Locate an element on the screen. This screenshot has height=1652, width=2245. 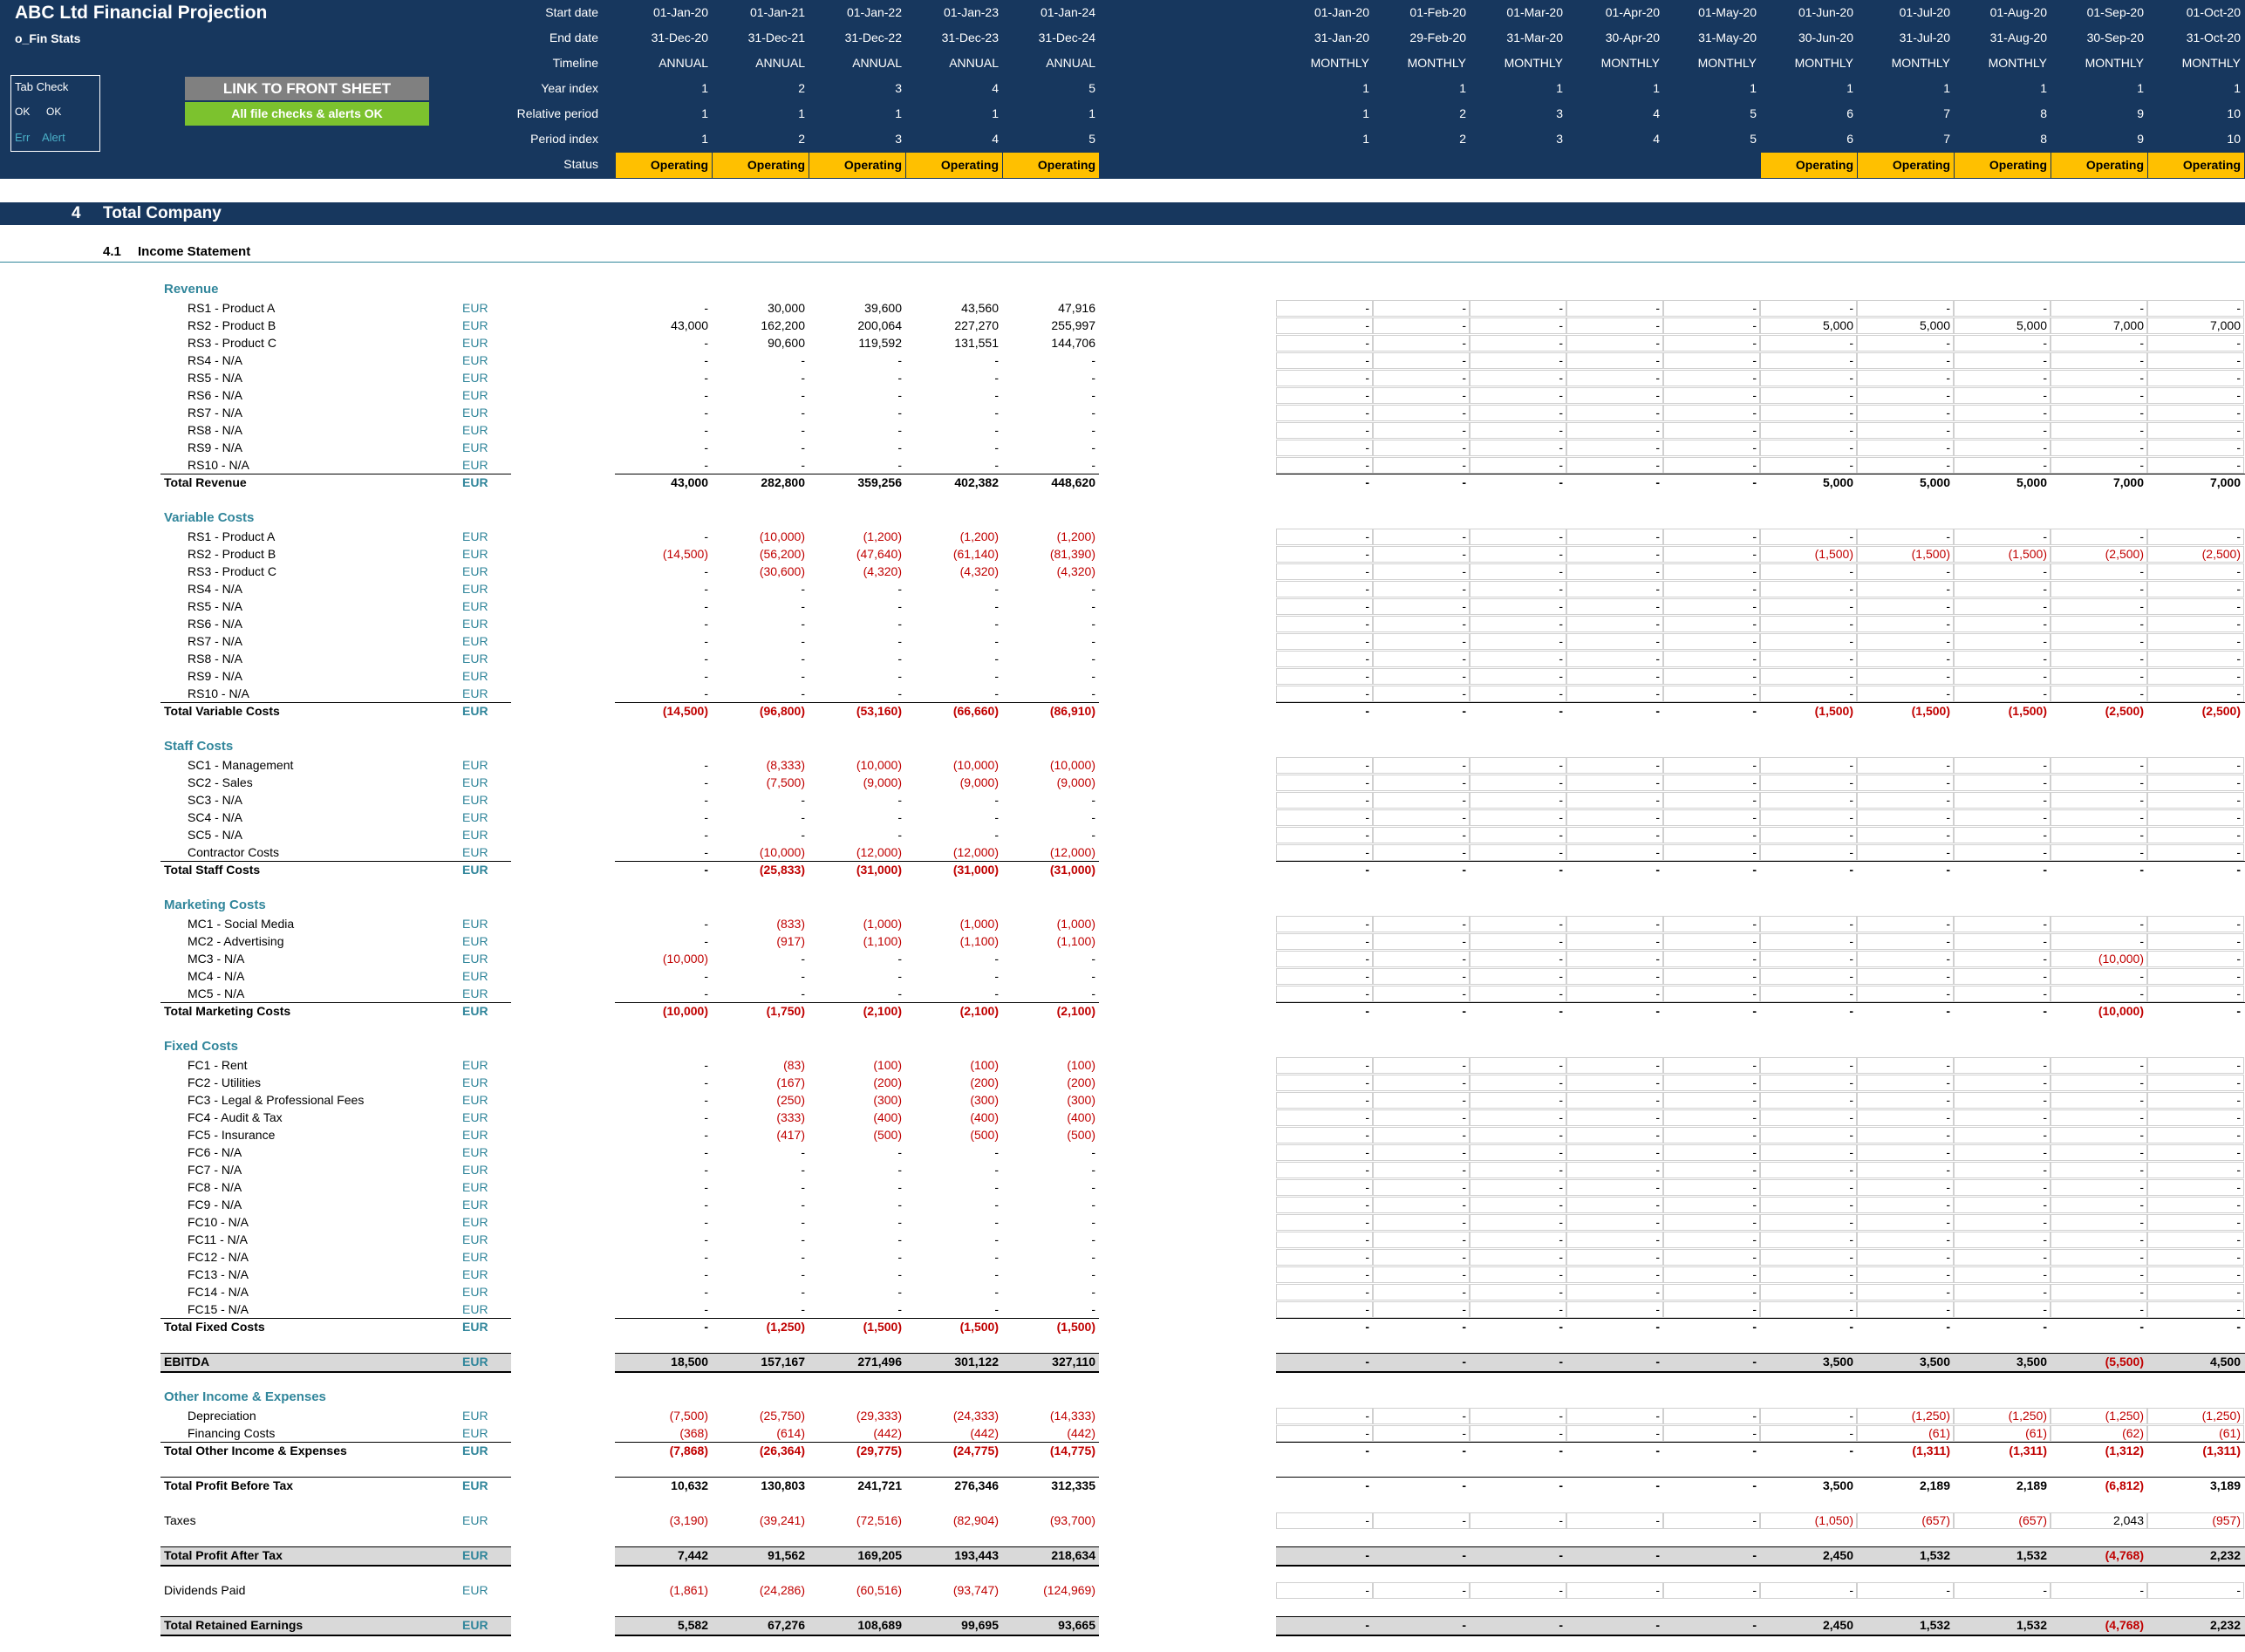
annual-value-cell: 108,689 is located at coordinates (879, 1625).